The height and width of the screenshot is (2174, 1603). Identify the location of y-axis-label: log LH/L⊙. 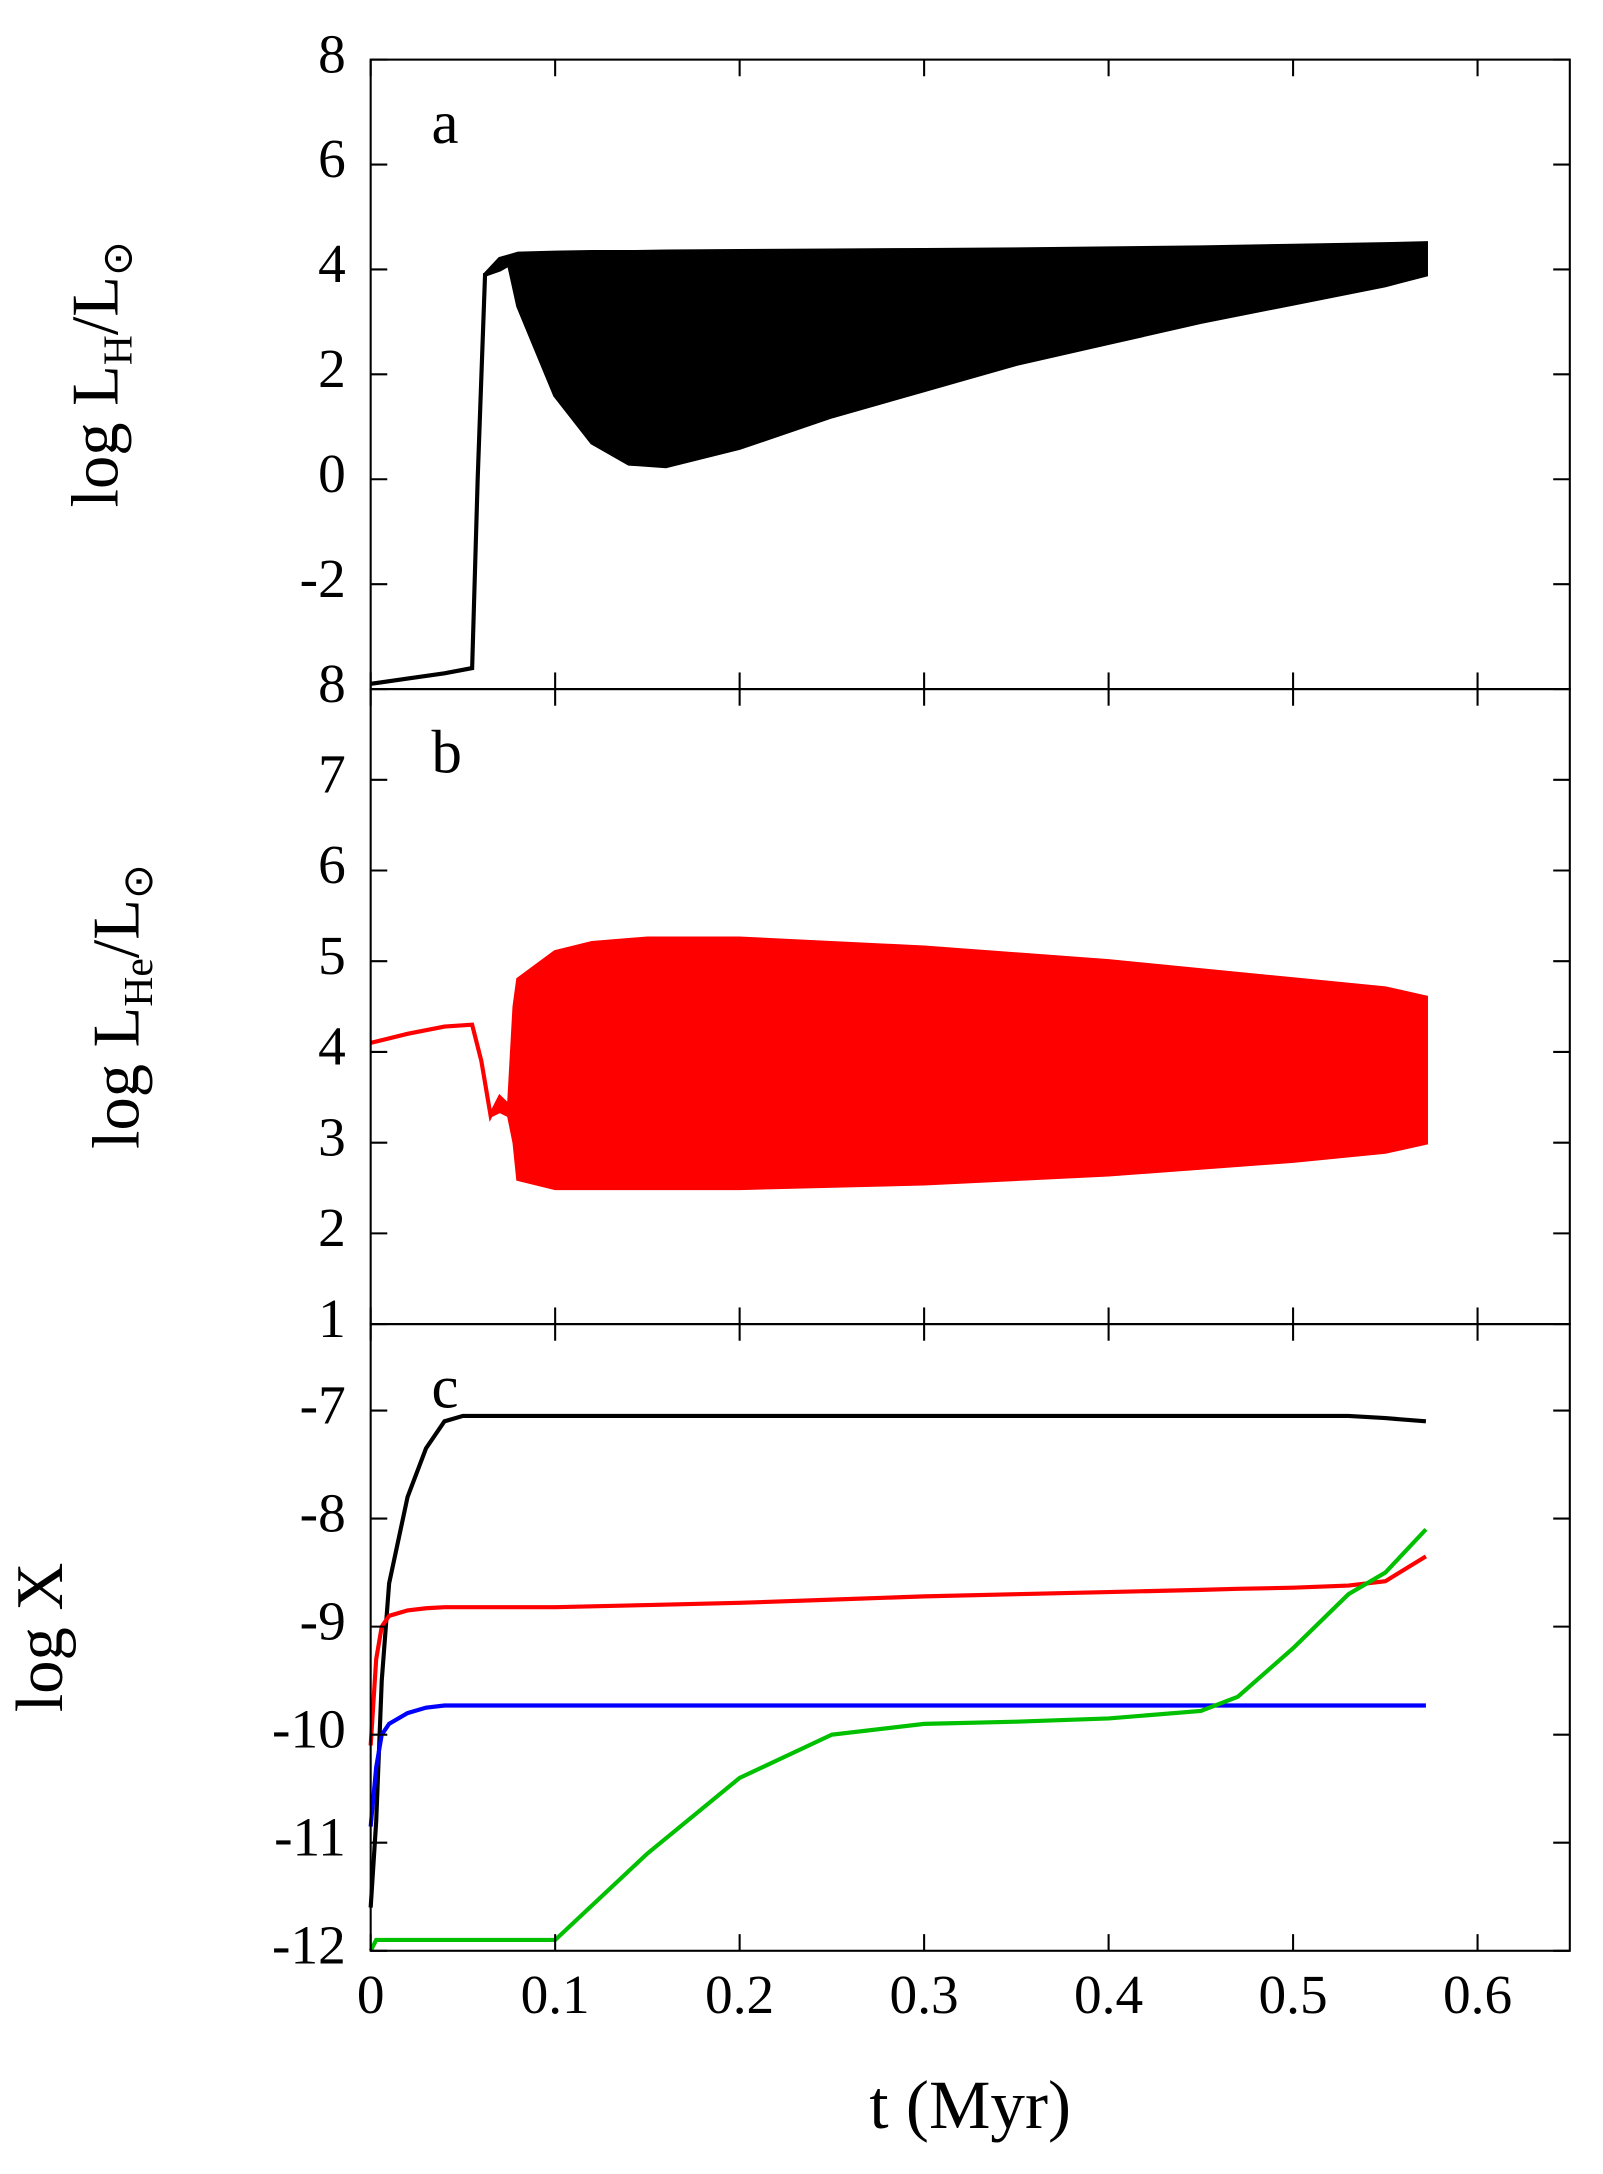
(100, 374).